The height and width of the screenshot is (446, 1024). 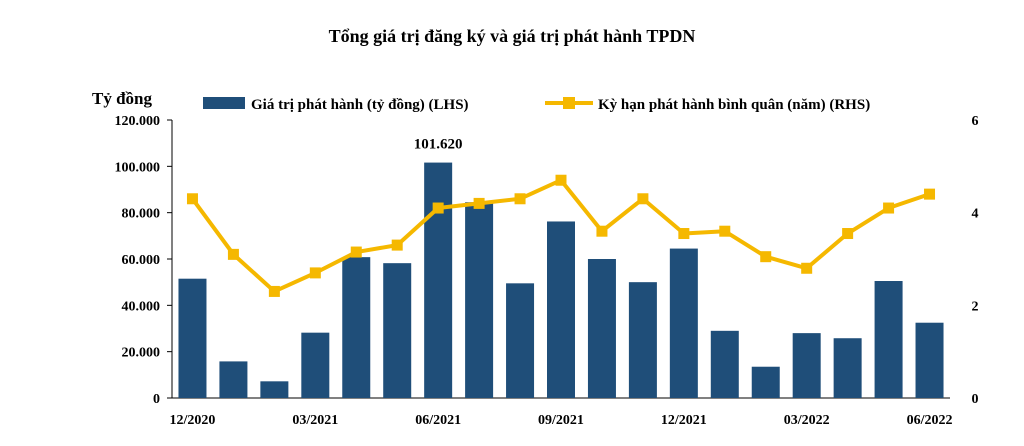 I want to click on y-left-tick-label: 60.000, so click(x=141, y=260).